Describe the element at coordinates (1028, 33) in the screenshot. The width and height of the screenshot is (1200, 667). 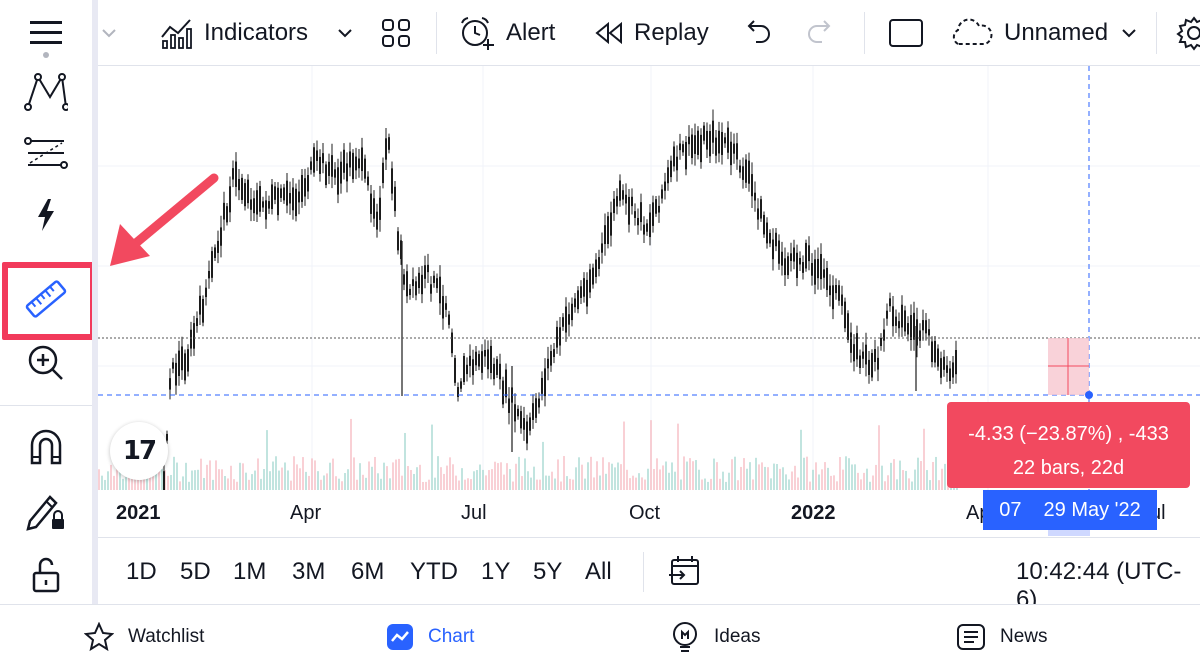
I see `layout-name-button: Unnamed` at that location.